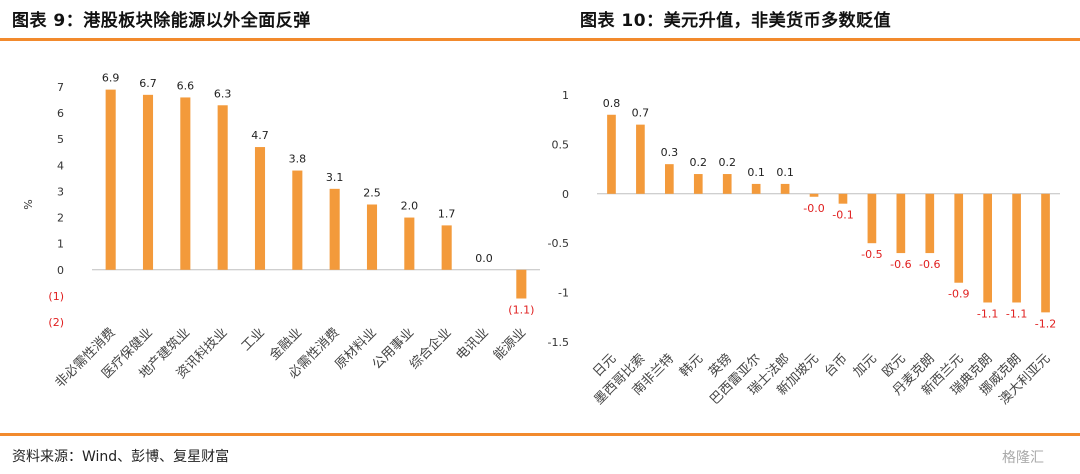 The image size is (1080, 474). Describe the element at coordinates (253, 339) in the screenshot. I see `chart0-category-label: 工业` at that location.